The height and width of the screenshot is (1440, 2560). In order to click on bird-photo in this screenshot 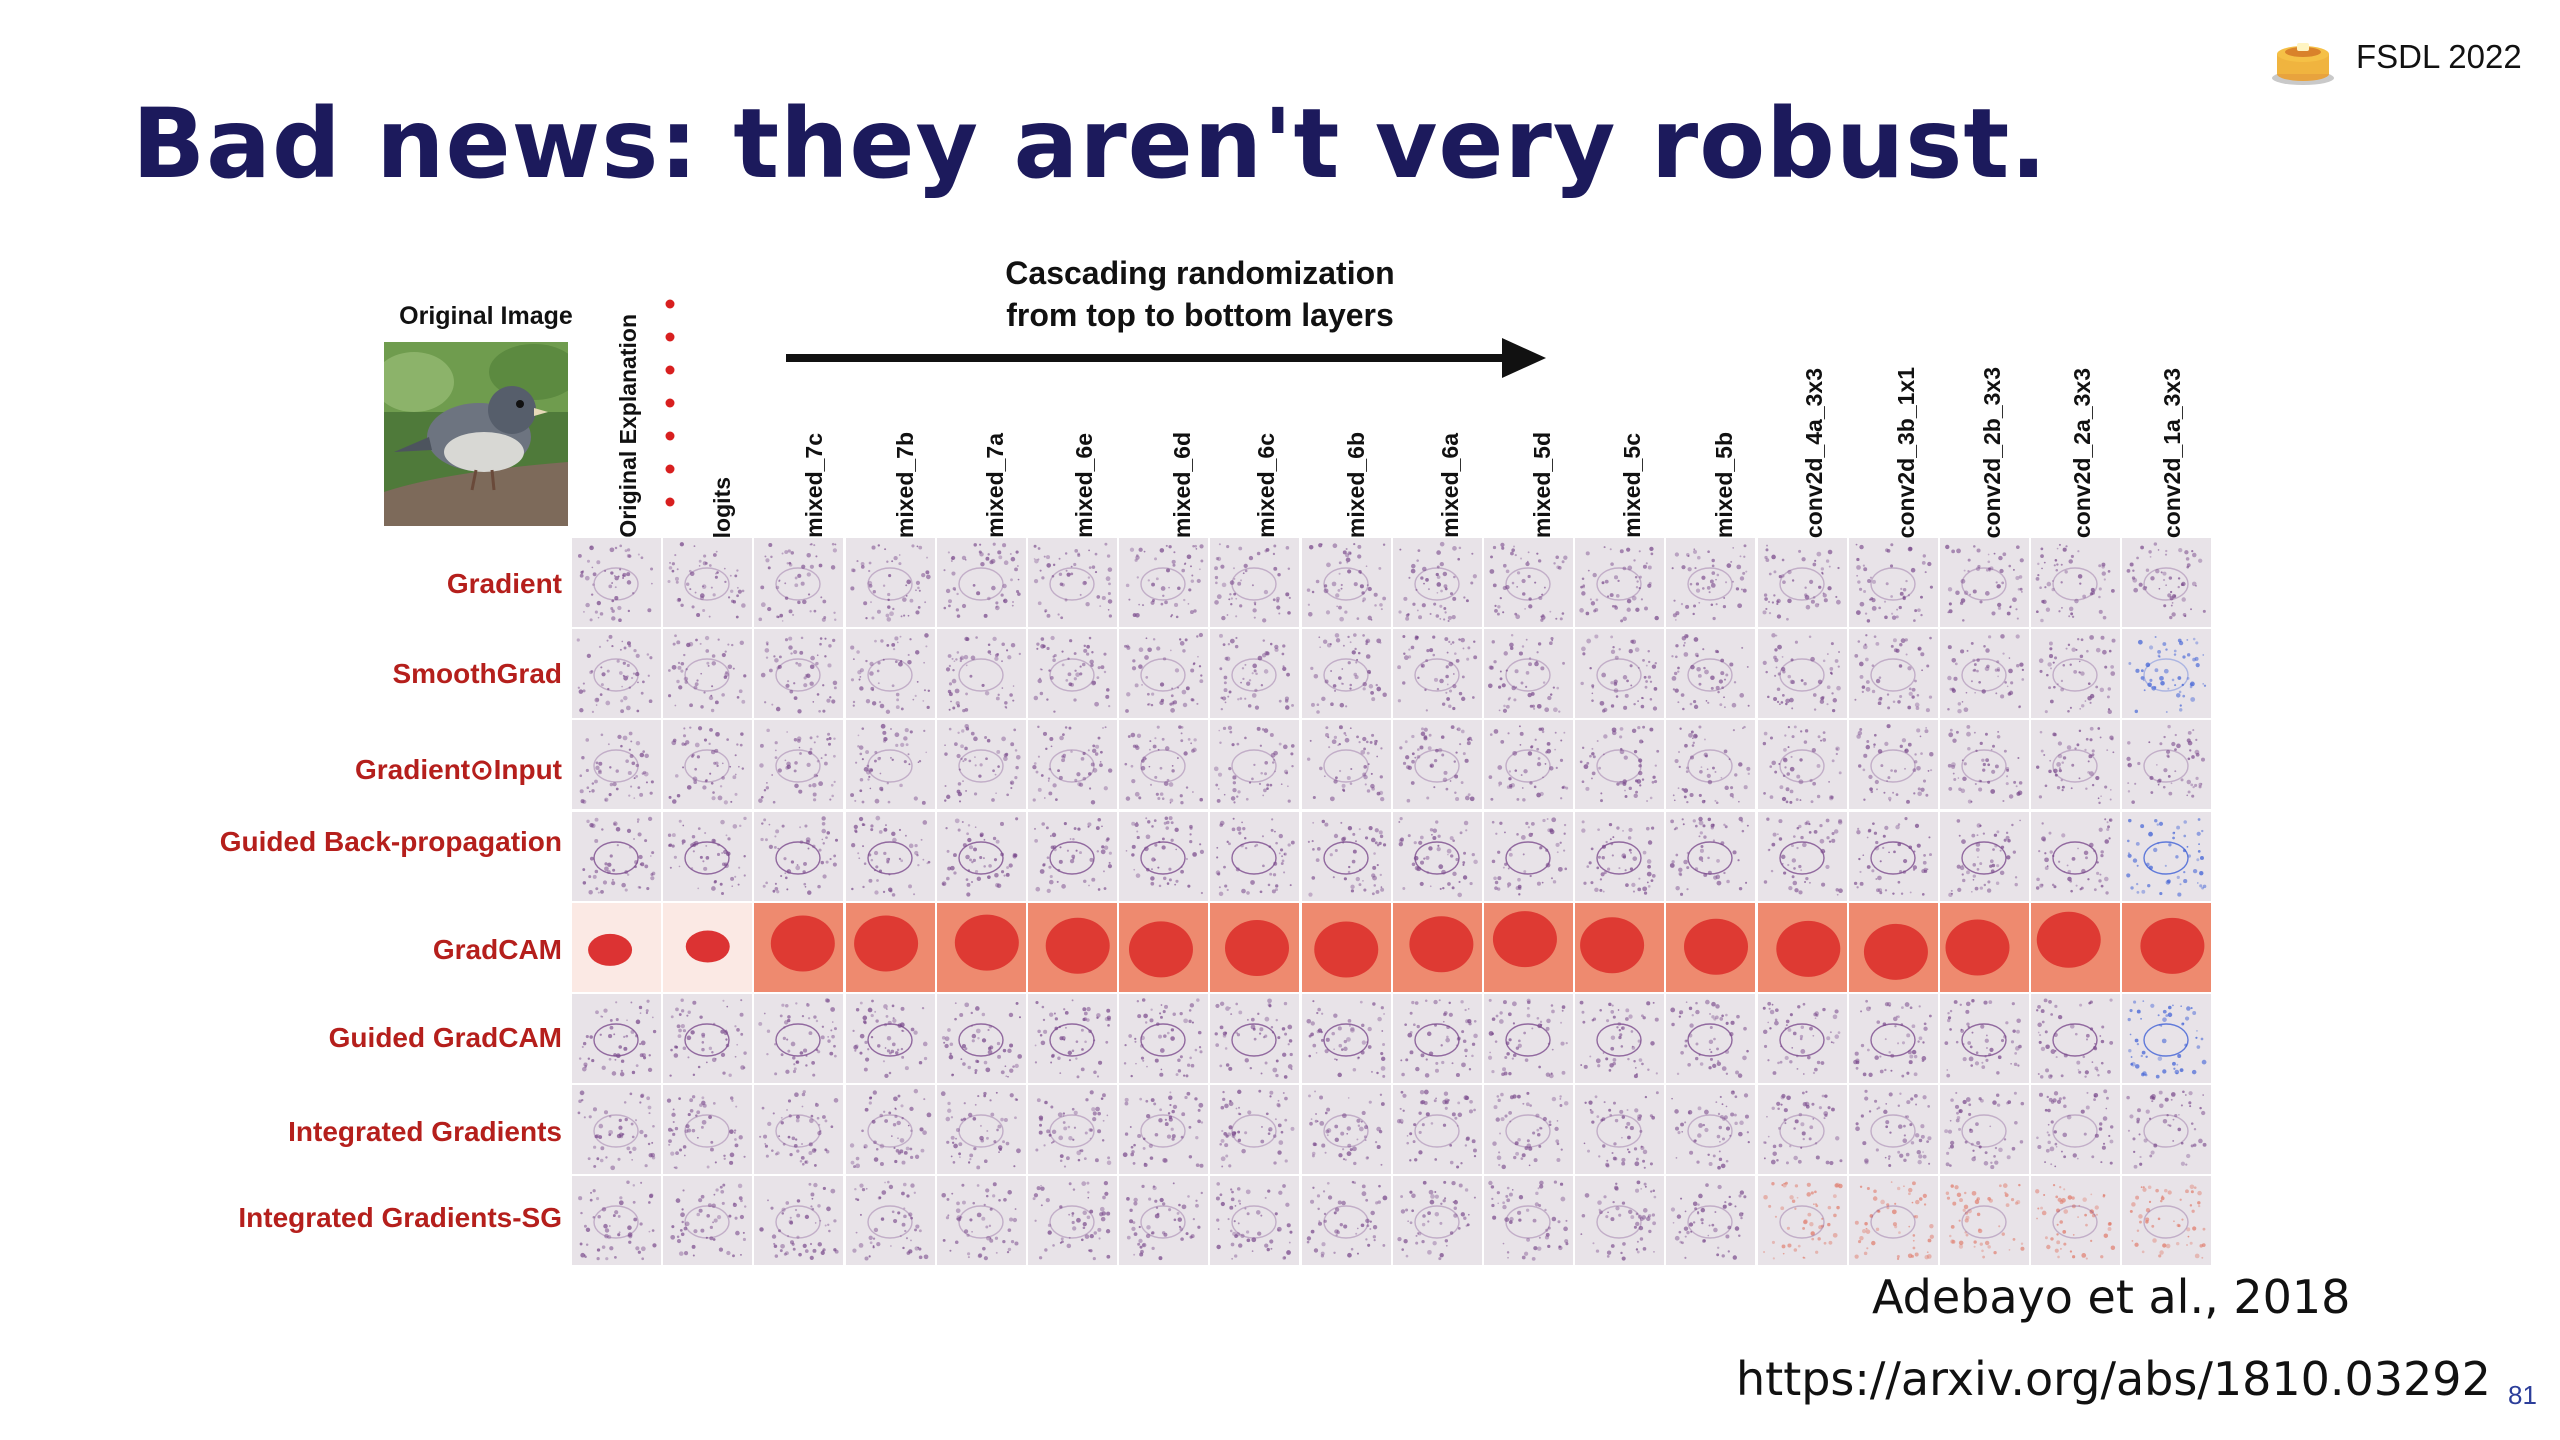, I will do `click(476, 434)`.